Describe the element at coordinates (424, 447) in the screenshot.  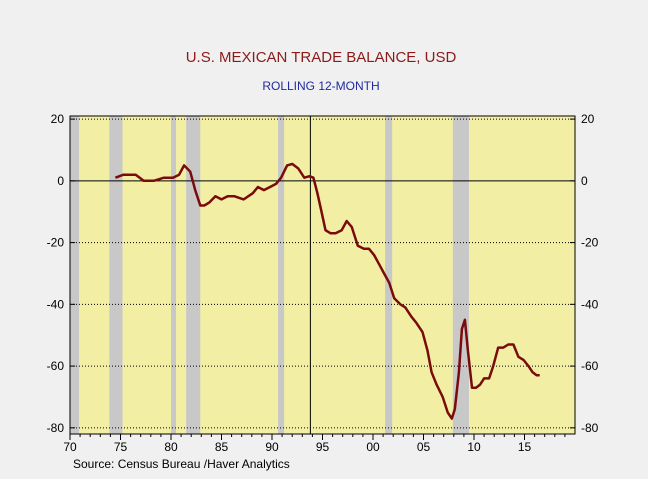
I see `x-tick-label-7: 05` at that location.